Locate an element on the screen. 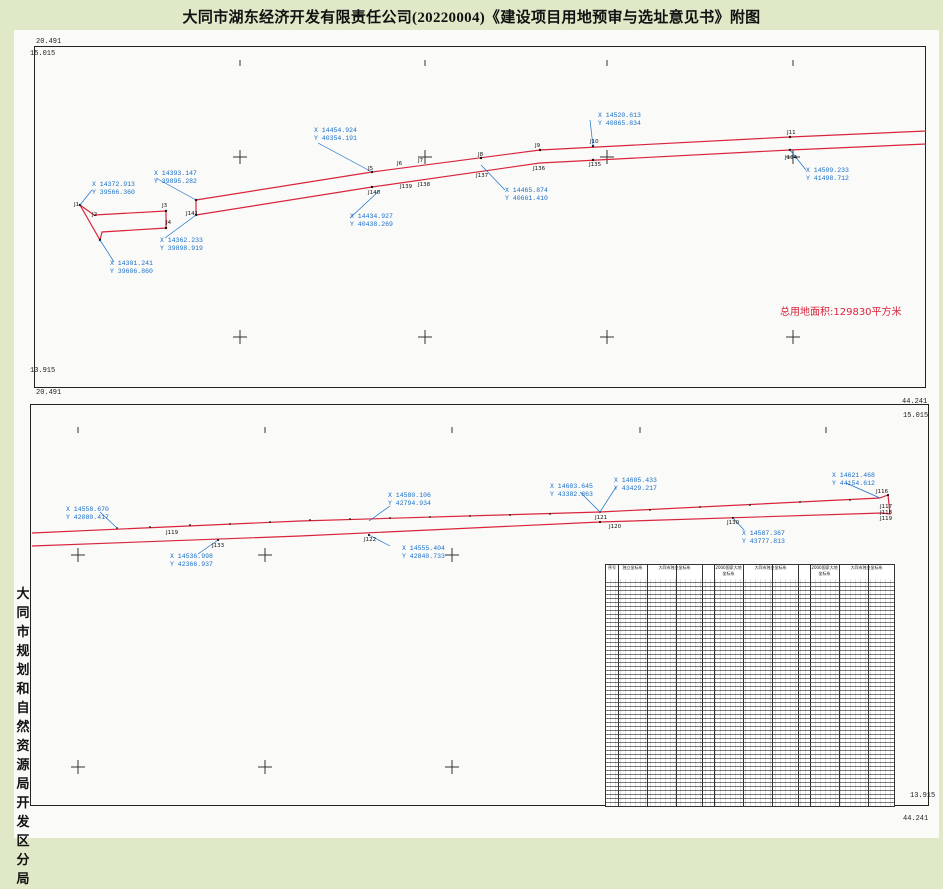 The image size is (943, 889). table-rows is located at coordinates (750, 692).